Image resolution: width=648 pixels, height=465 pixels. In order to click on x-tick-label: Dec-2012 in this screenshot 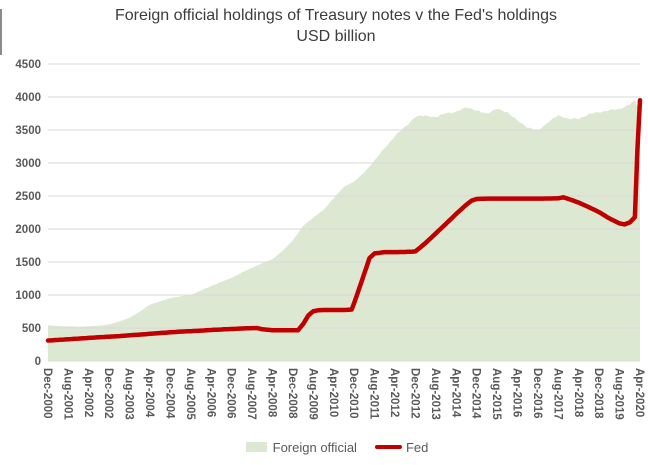, I will do `click(414, 393)`.